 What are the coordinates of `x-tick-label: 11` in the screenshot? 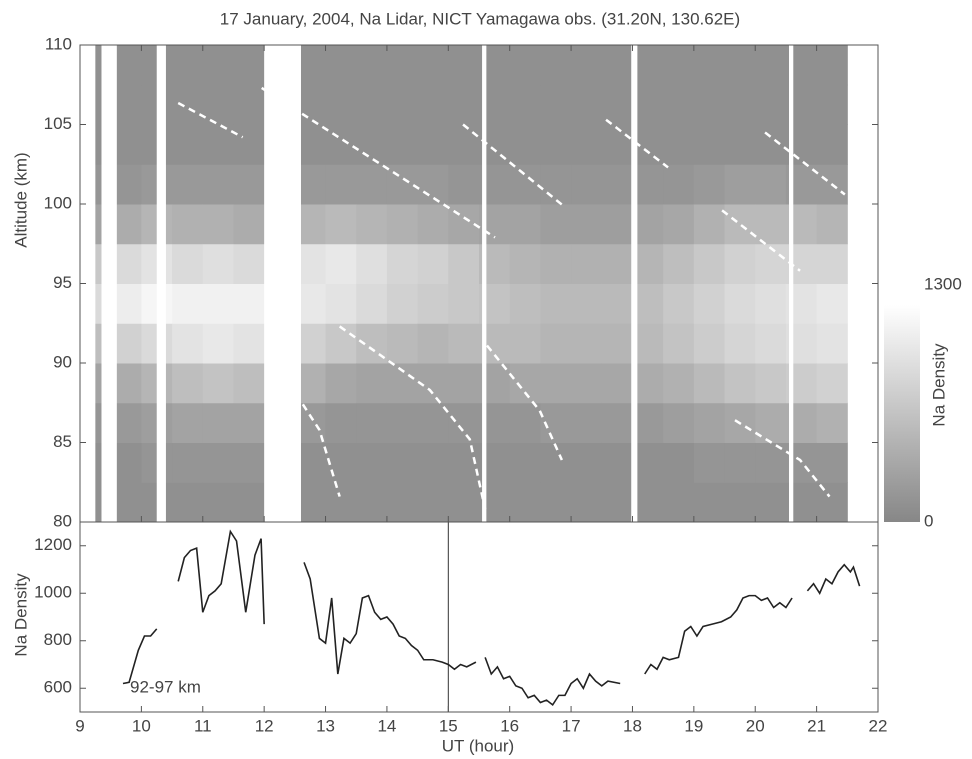 It's located at (203, 725).